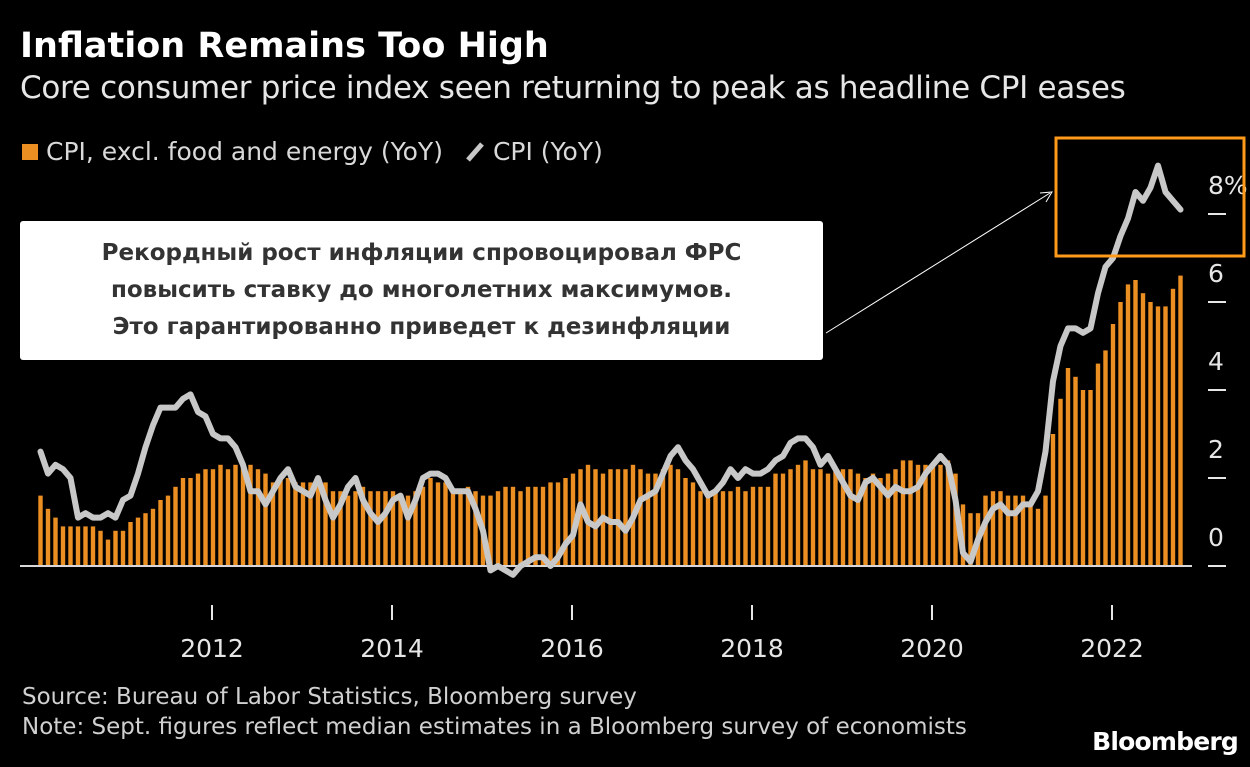  I want to click on y-tick-label: 8%, so click(1228, 185).